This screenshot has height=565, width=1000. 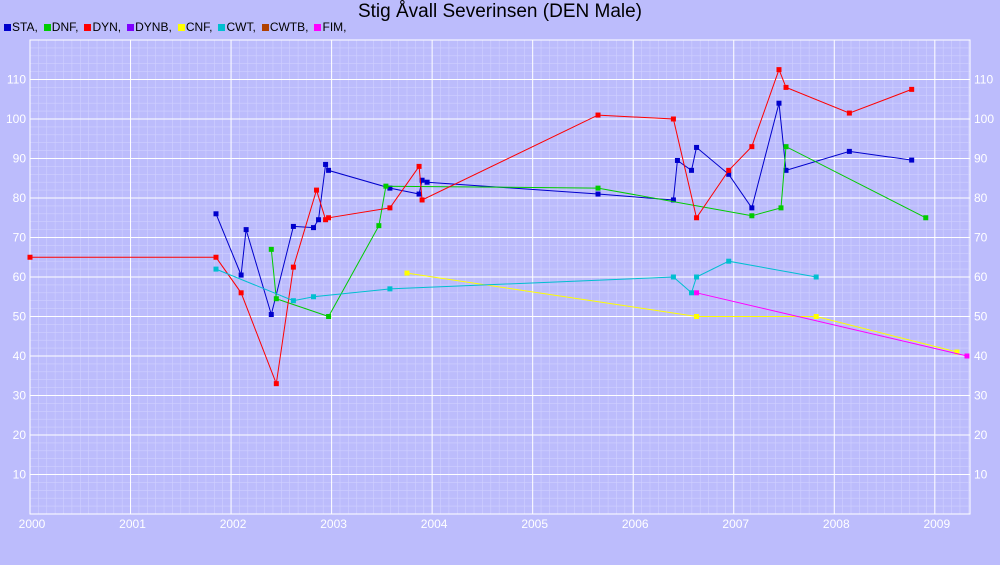 What do you see at coordinates (199, 27) in the screenshot?
I see `legend-label: CNF,` at bounding box center [199, 27].